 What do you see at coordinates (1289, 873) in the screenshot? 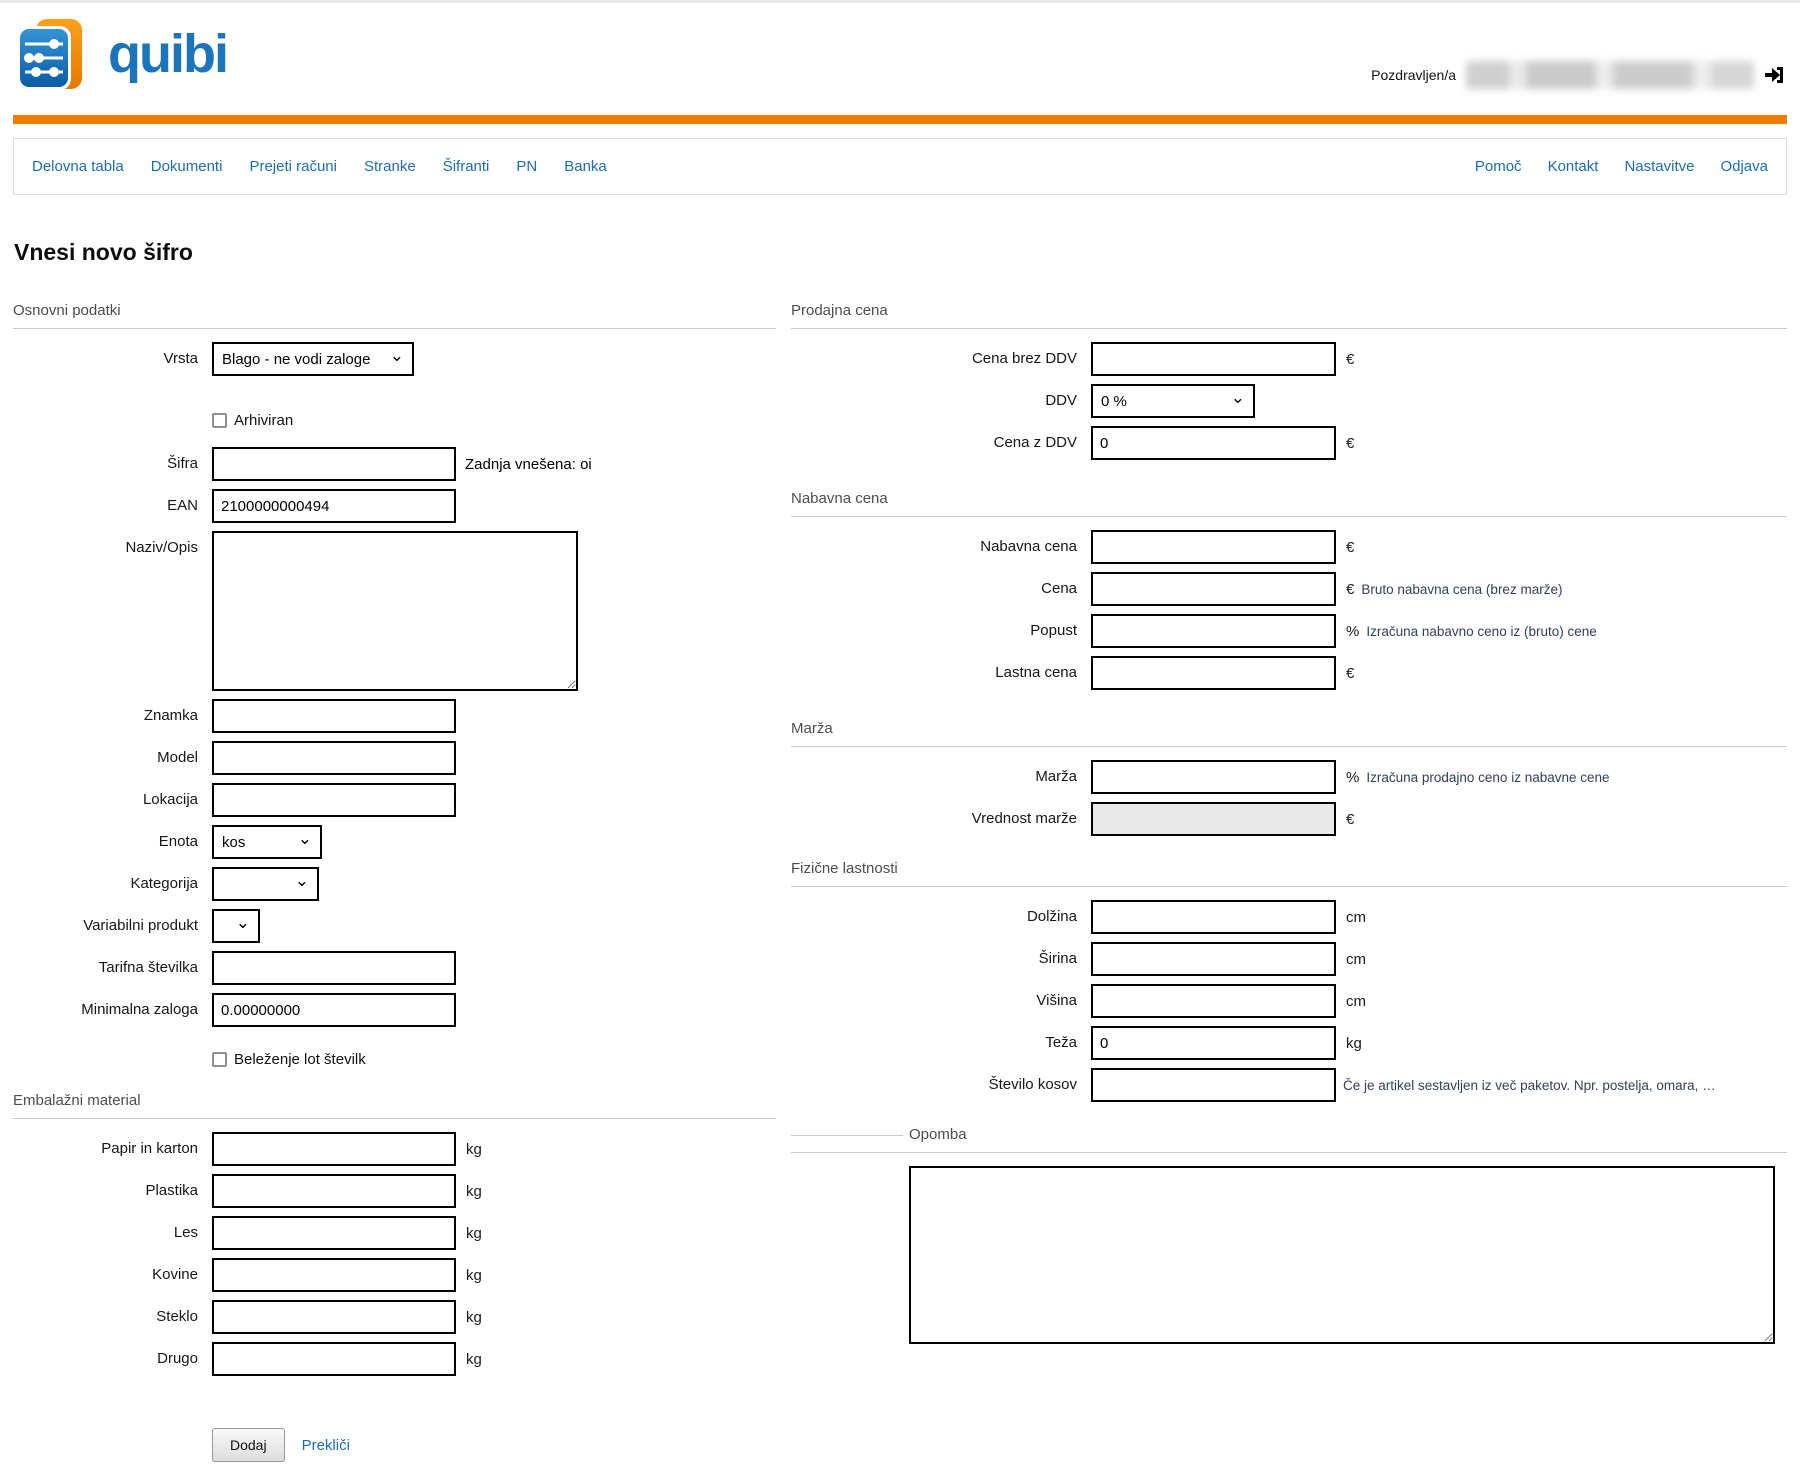
I see `section-fizicne-lastnosti: Fizične lastnosti` at bounding box center [1289, 873].